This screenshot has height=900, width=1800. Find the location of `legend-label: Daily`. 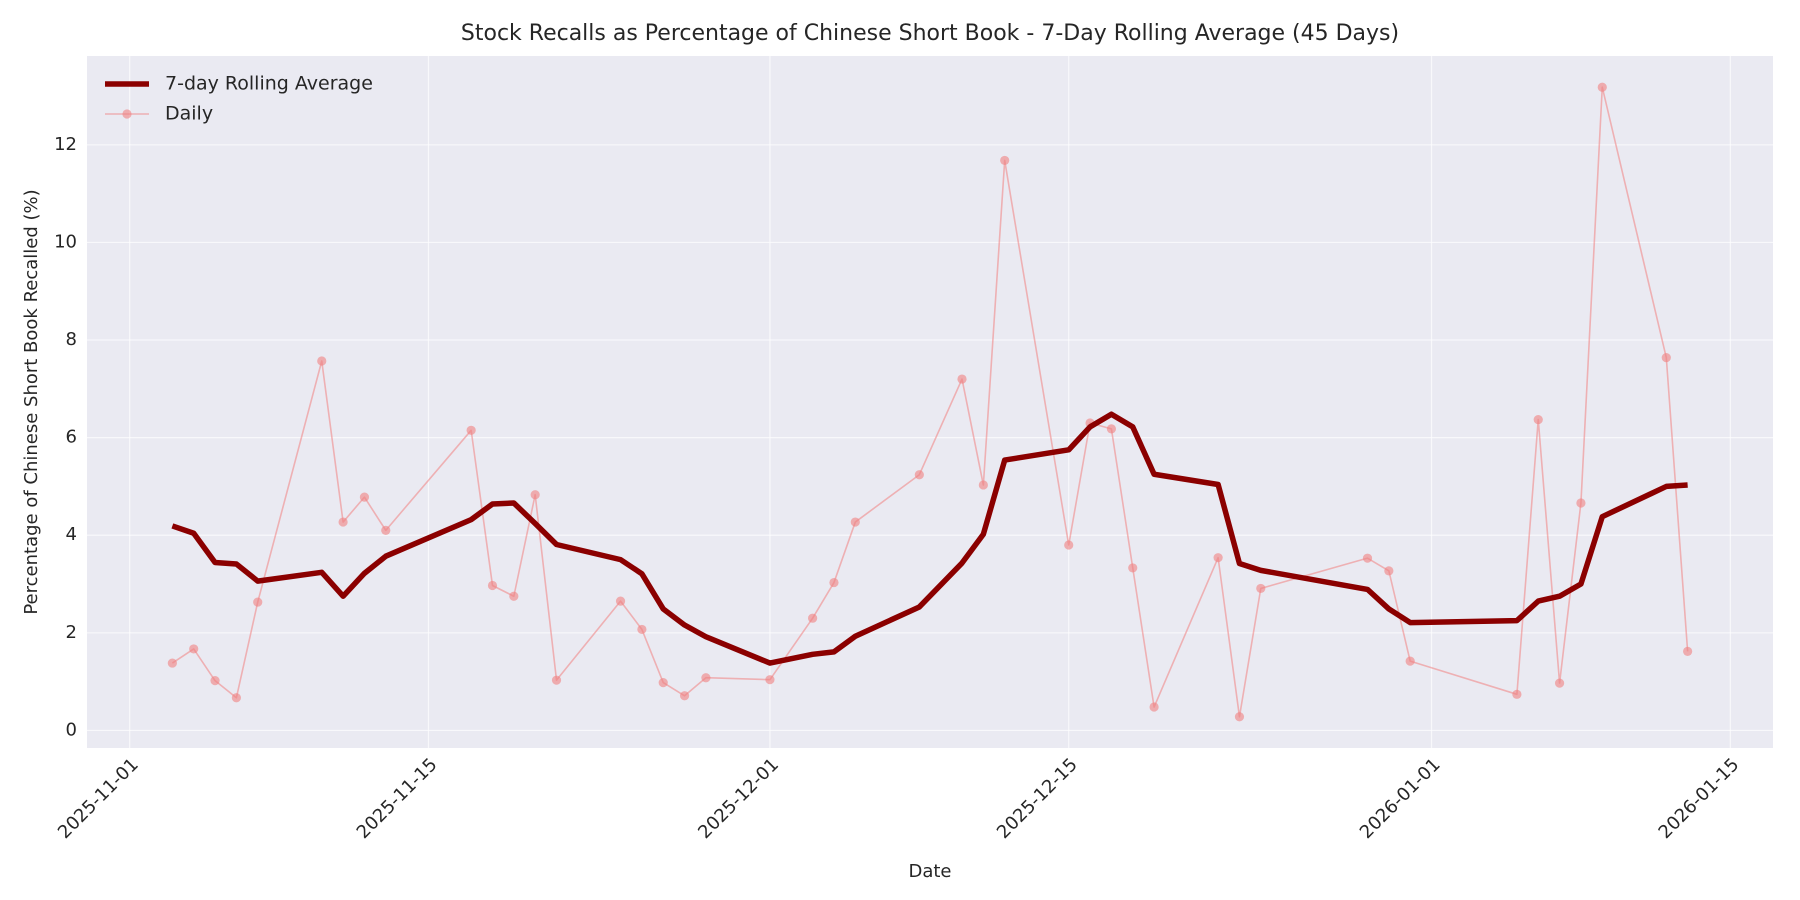

legend-label: Daily is located at coordinates (189, 114).